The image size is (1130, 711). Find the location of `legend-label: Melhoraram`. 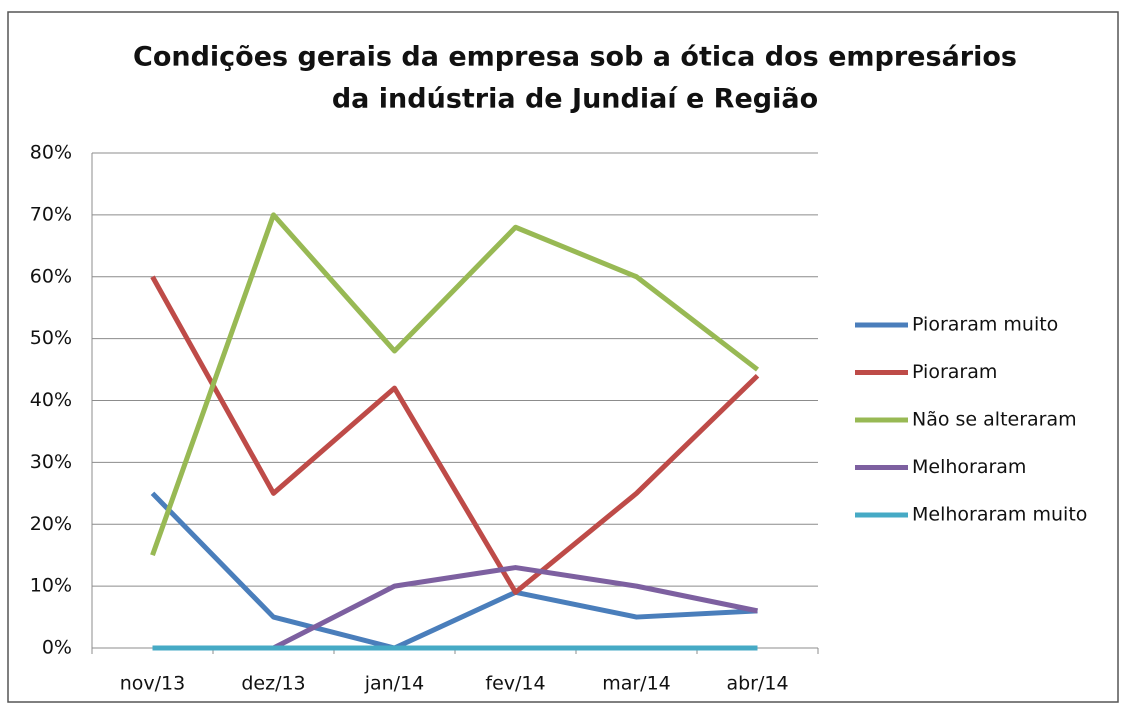

legend-label: Melhoraram is located at coordinates (969, 467).